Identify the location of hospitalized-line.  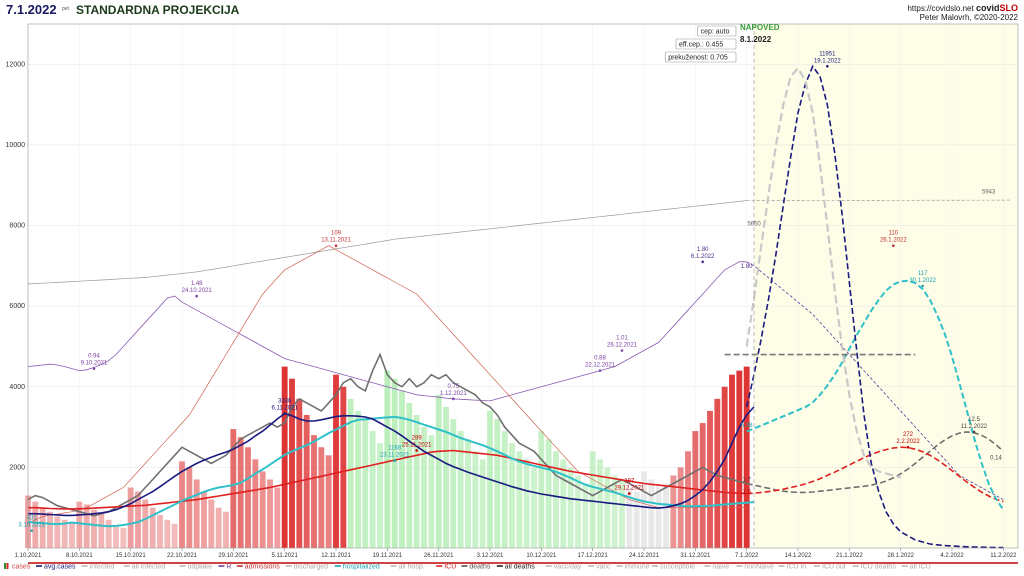
(391, 471).